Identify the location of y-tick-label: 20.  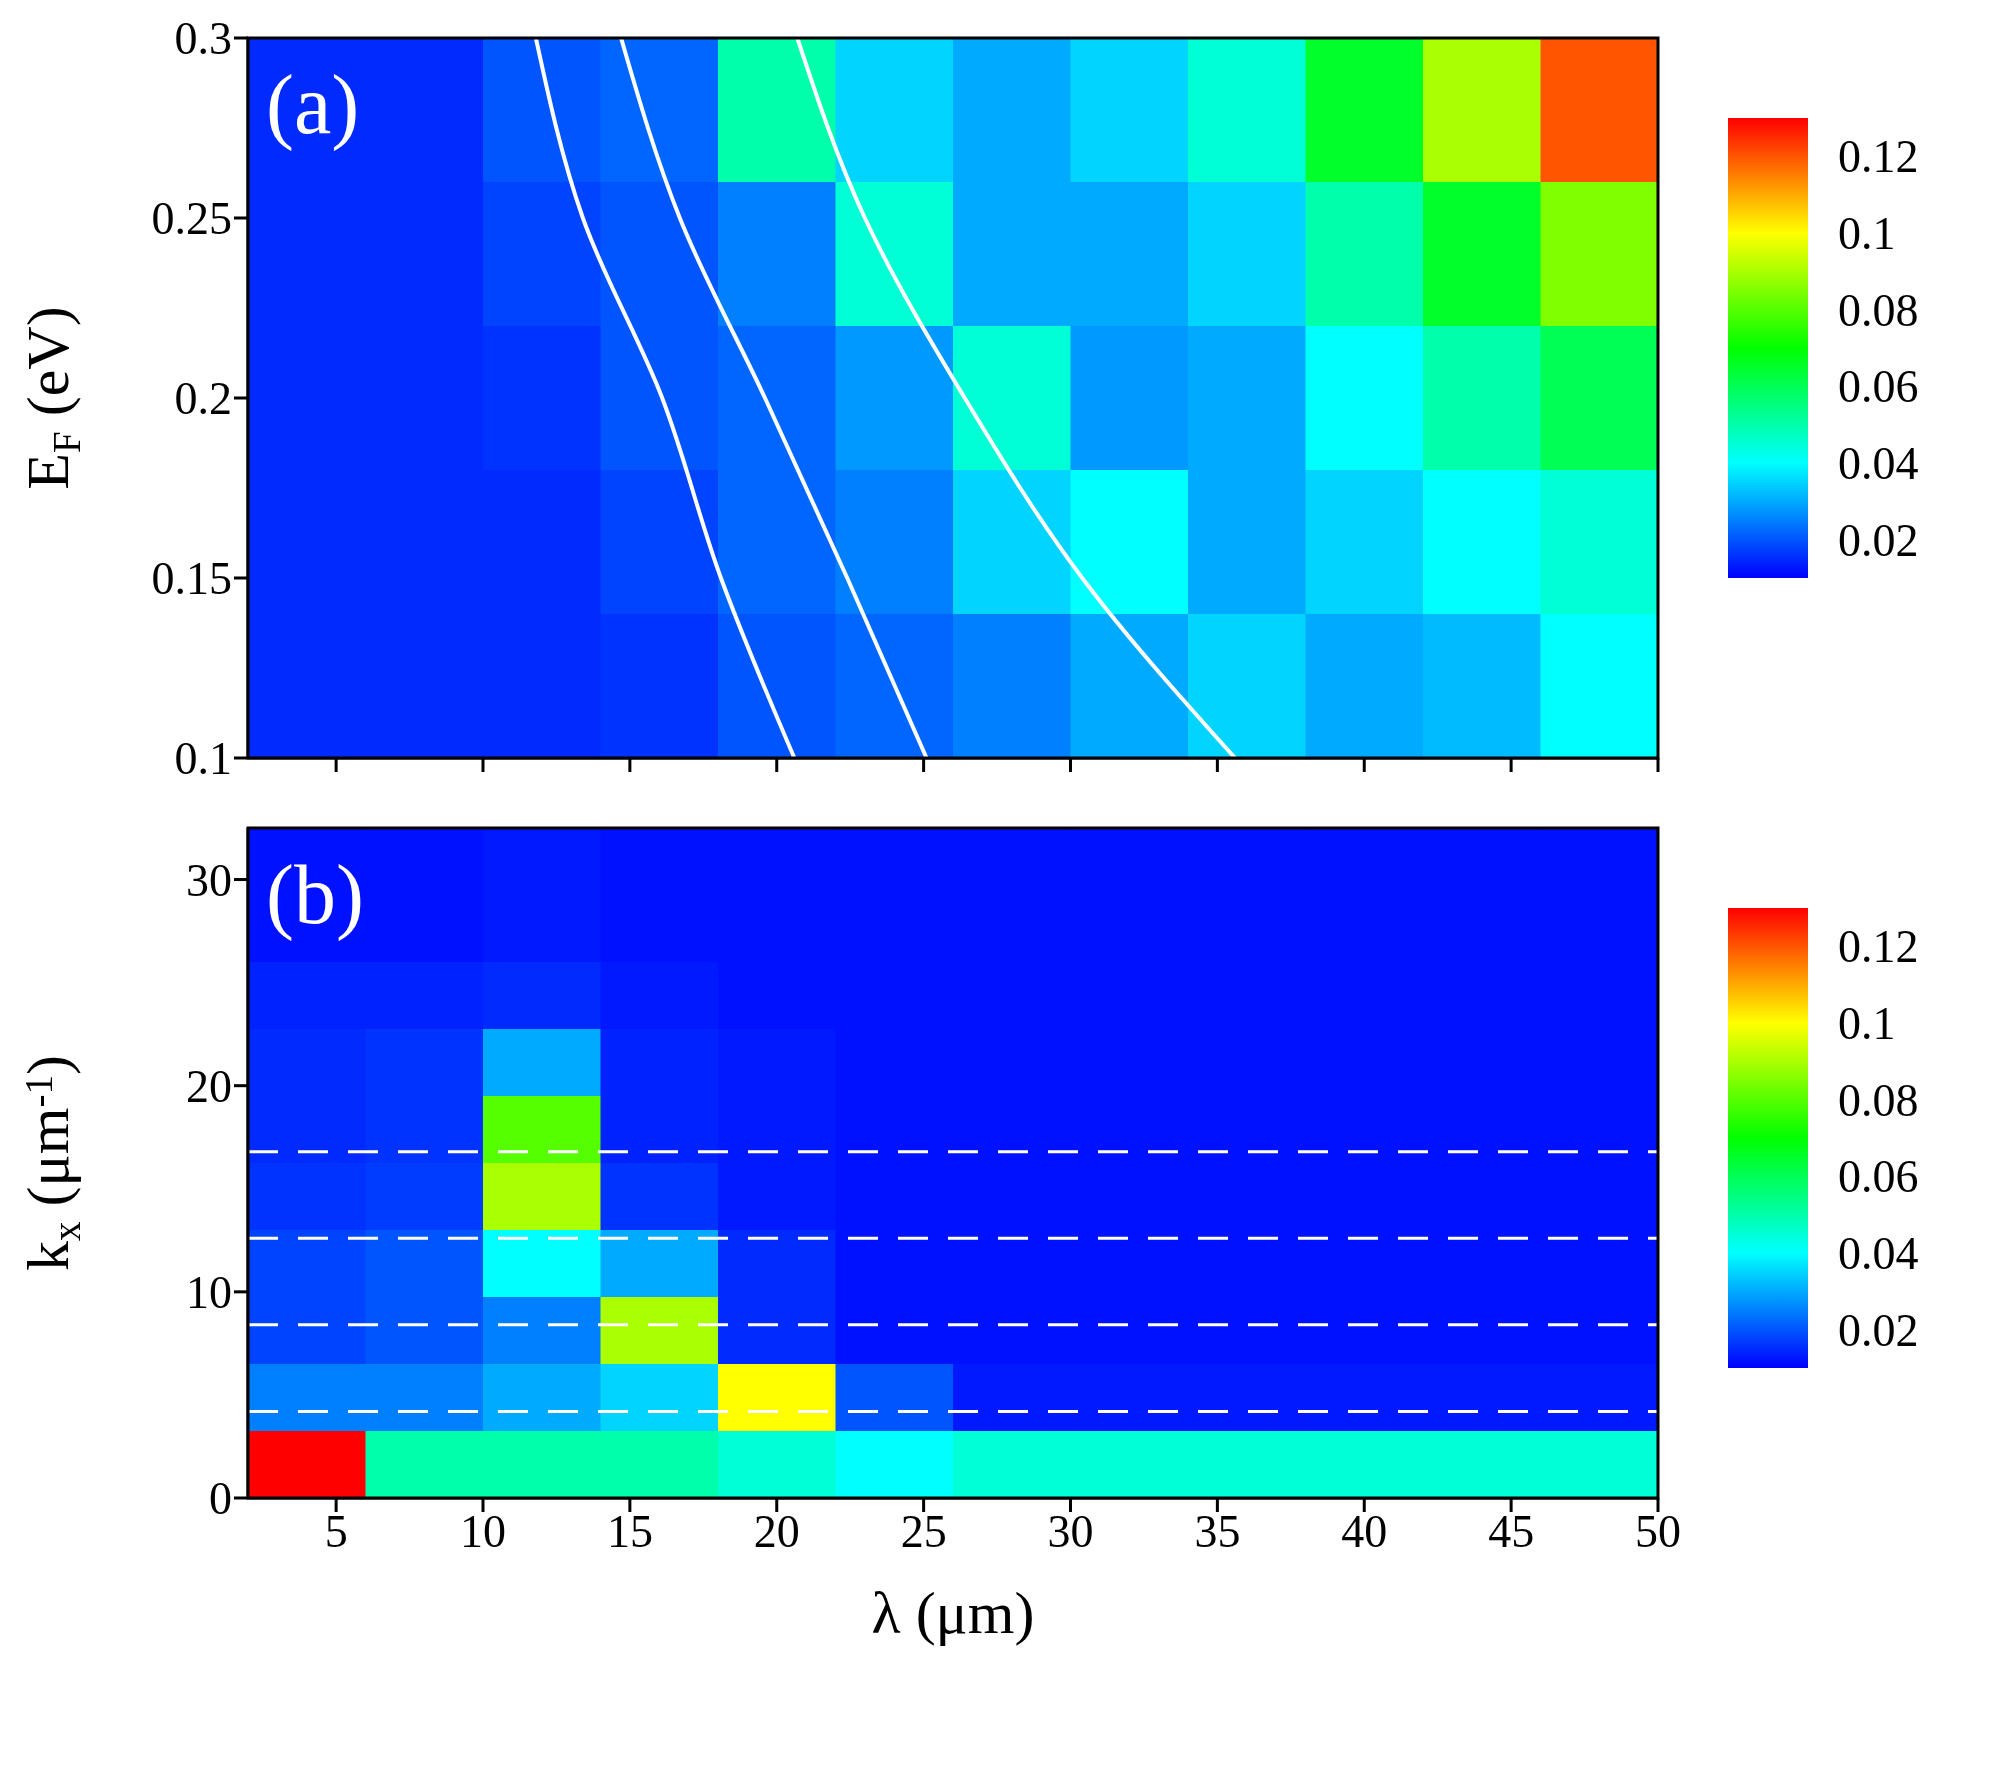
(209, 1087).